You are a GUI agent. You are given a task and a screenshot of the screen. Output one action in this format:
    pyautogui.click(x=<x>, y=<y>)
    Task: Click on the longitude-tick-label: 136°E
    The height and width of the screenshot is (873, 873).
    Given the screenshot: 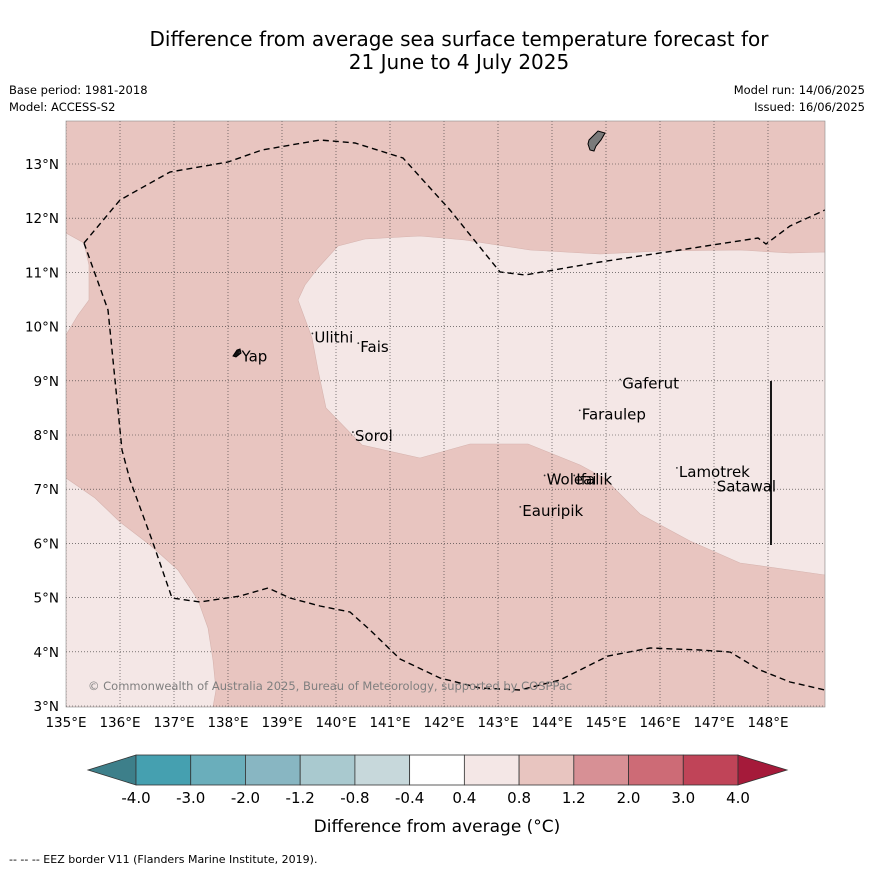 What is the action you would take?
    pyautogui.click(x=119, y=723)
    